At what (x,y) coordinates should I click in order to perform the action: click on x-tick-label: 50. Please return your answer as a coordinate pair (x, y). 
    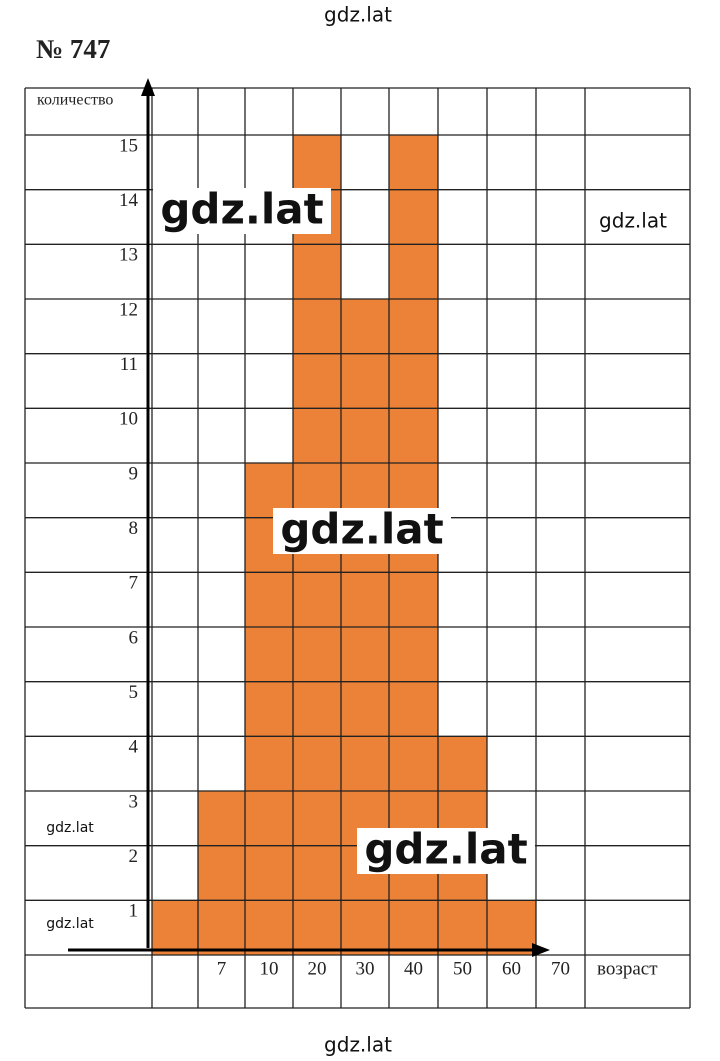
    Looking at the image, I should click on (462, 968).